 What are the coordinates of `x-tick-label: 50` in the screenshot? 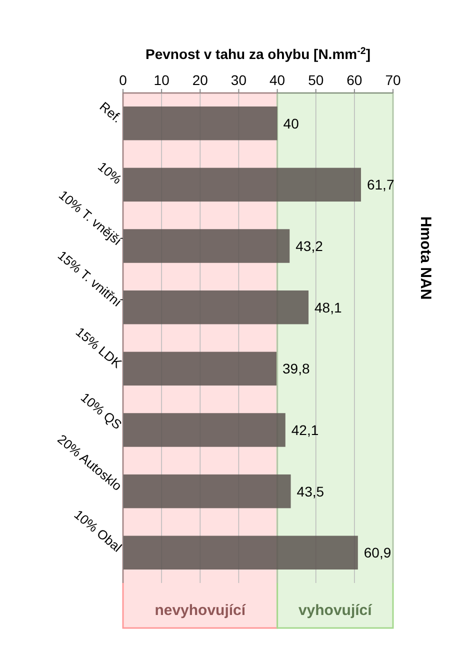 It's located at (316, 80).